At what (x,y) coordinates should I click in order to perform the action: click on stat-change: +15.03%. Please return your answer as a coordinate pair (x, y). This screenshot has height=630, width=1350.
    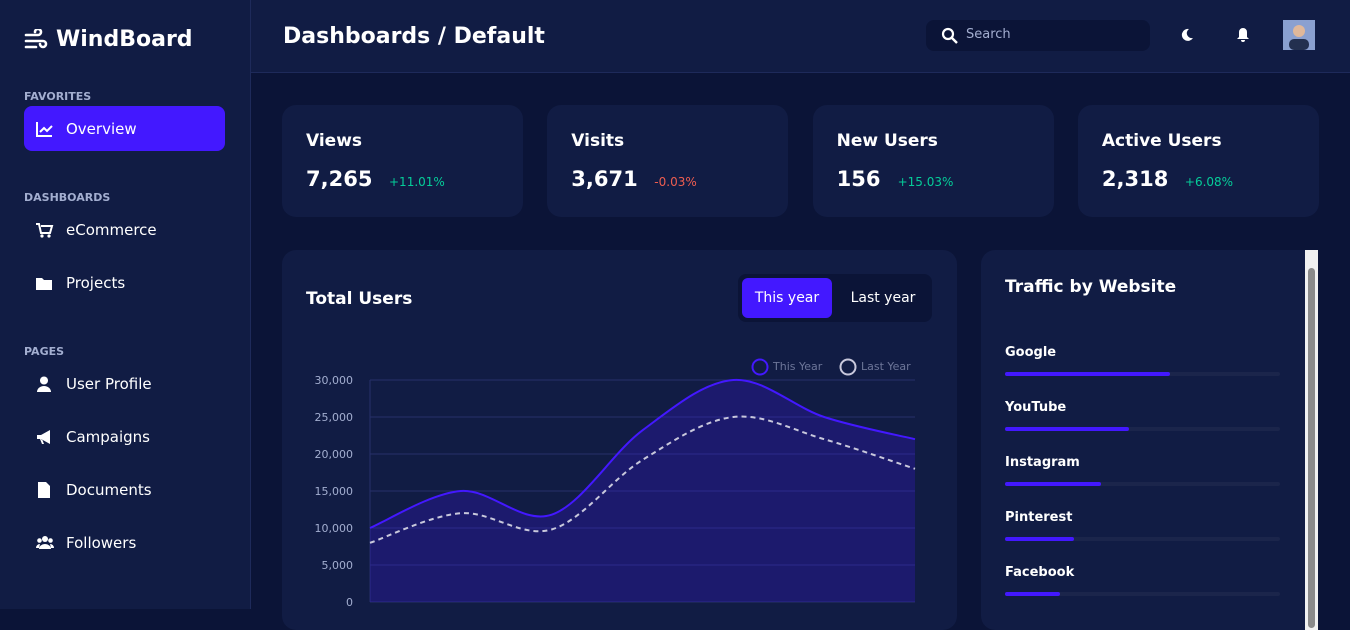
    Looking at the image, I should click on (925, 182).